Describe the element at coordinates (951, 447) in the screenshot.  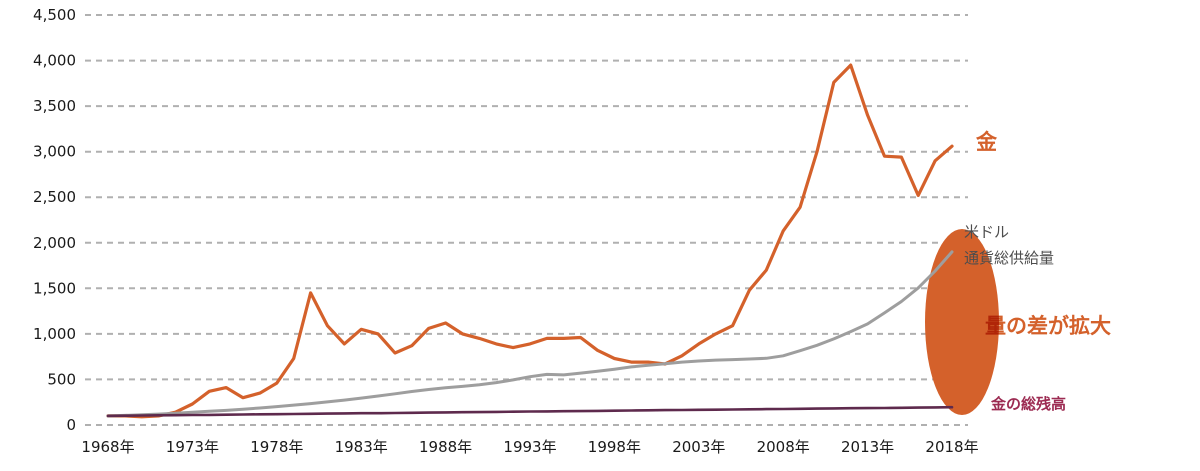
I see `x-tick-label-2018: 2018年` at that location.